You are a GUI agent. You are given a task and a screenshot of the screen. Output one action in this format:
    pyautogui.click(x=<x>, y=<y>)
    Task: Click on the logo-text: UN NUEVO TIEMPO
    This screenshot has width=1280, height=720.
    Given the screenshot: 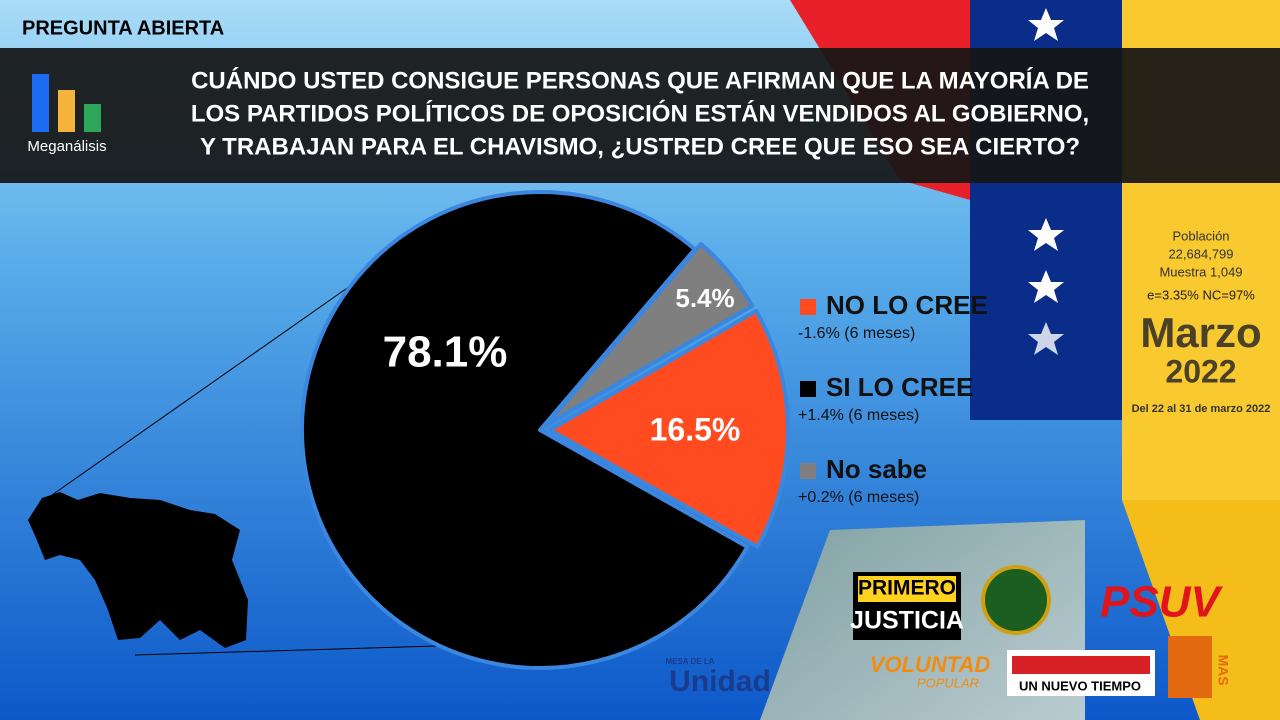 What is the action you would take?
    pyautogui.click(x=1080, y=685)
    